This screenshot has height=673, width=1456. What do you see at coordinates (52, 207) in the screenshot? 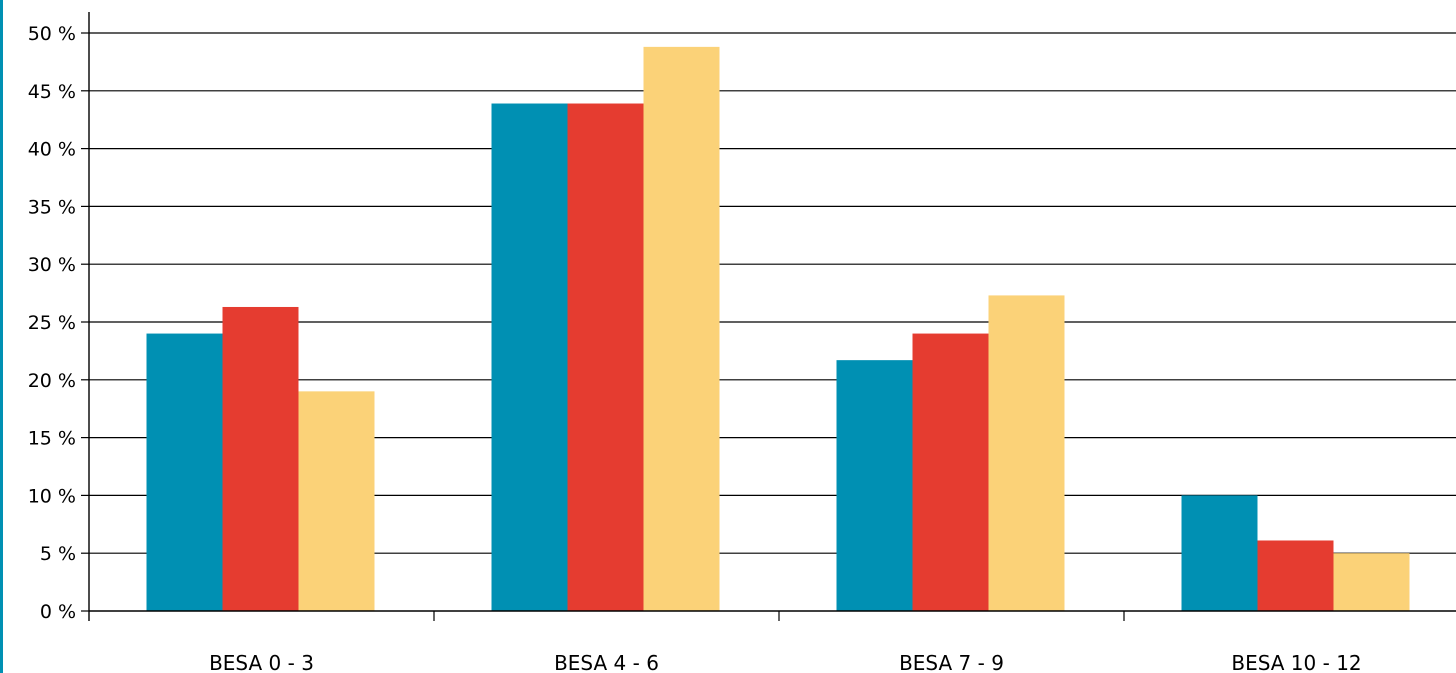
I see `y-tick-label: 35 %` at bounding box center [52, 207].